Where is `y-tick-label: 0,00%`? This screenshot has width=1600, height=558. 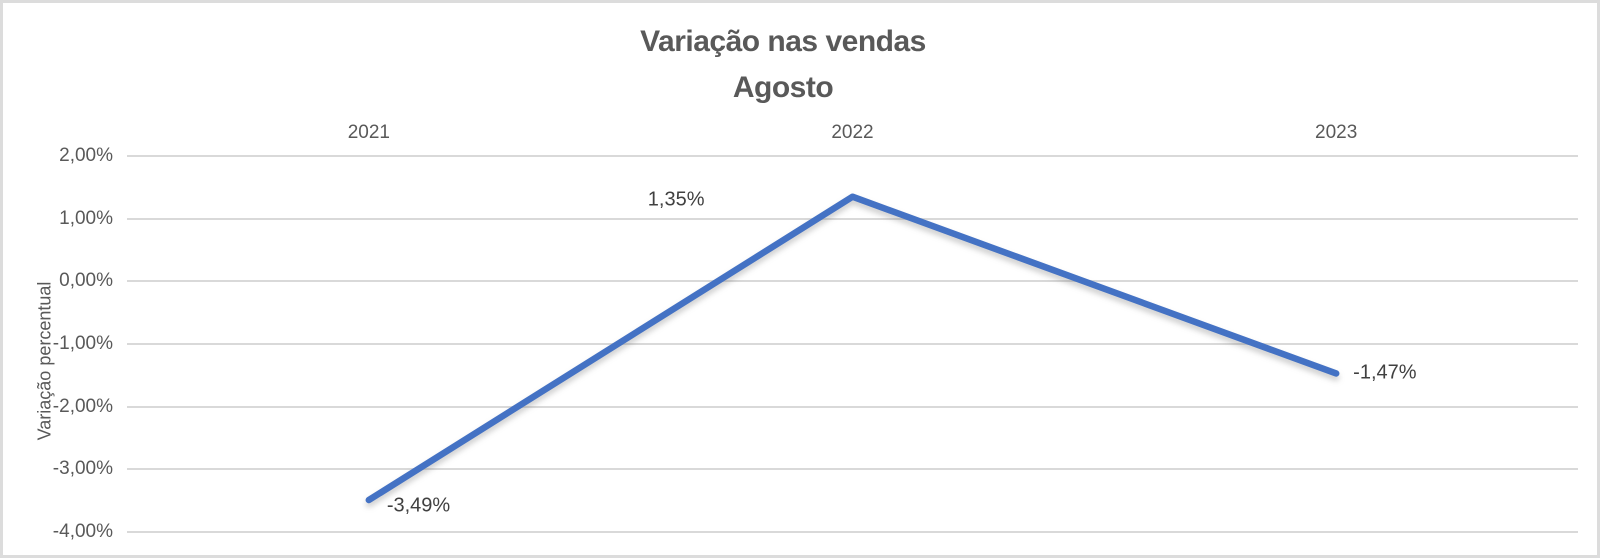 y-tick-label: 0,00% is located at coordinates (86, 281).